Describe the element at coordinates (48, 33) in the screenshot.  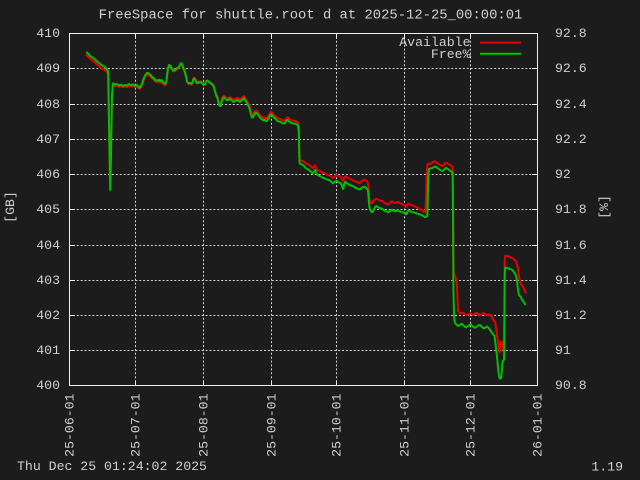
I see `svg-text: 410` at that location.